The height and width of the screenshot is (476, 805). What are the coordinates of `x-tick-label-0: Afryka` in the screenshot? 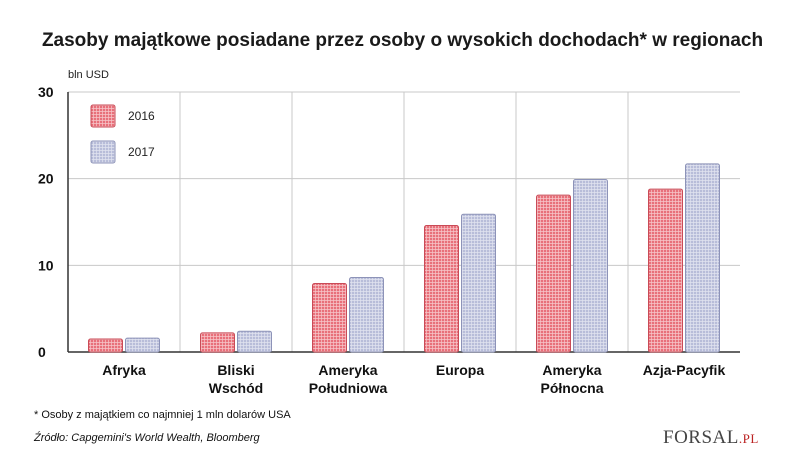 It's located at (124, 370).